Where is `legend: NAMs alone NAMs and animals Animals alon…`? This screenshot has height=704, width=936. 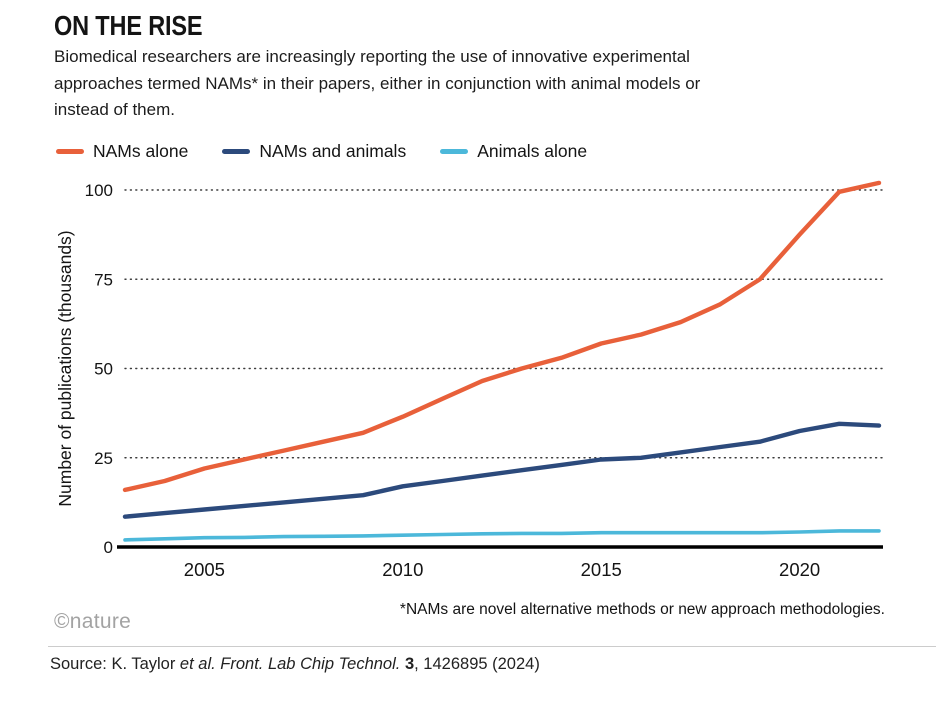 legend: NAMs alone NAMs and animals Animals alon… is located at coordinates (321, 151).